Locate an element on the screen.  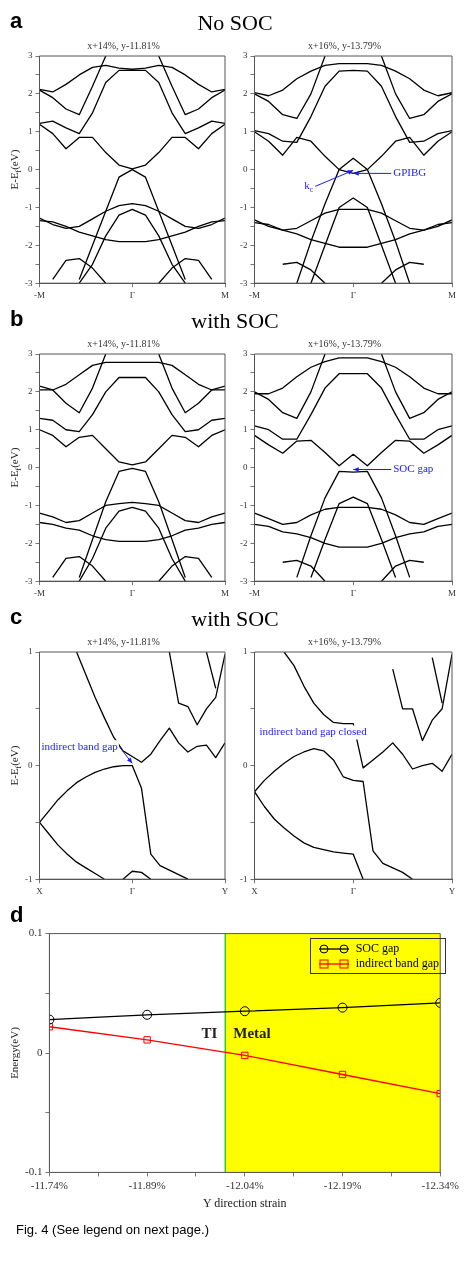
caption: Fig. 4 (See legend on next page.) is located at coordinates (113, 1229).